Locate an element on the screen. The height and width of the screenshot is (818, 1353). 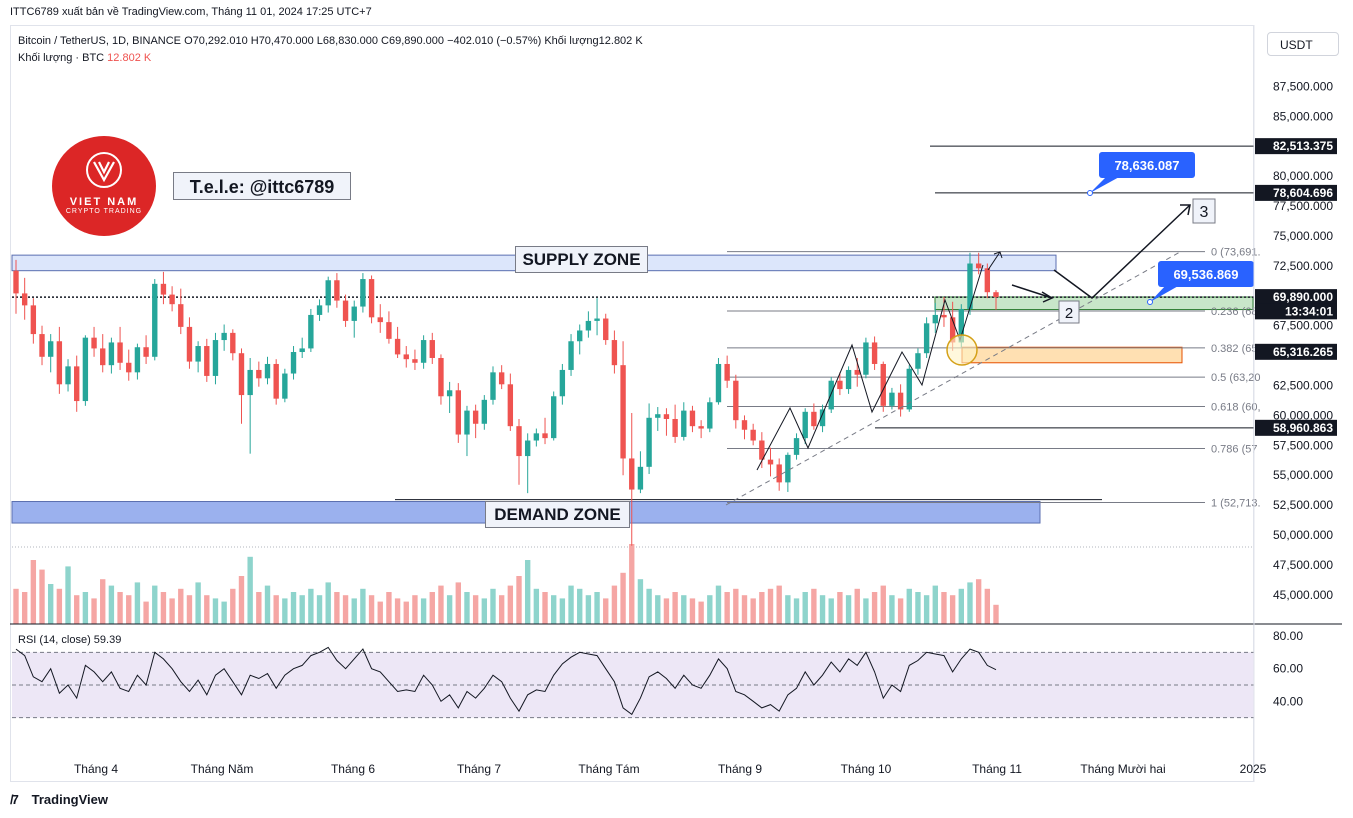
fib-label-2: 0.382 (65, is located at coordinates (1236, 349).